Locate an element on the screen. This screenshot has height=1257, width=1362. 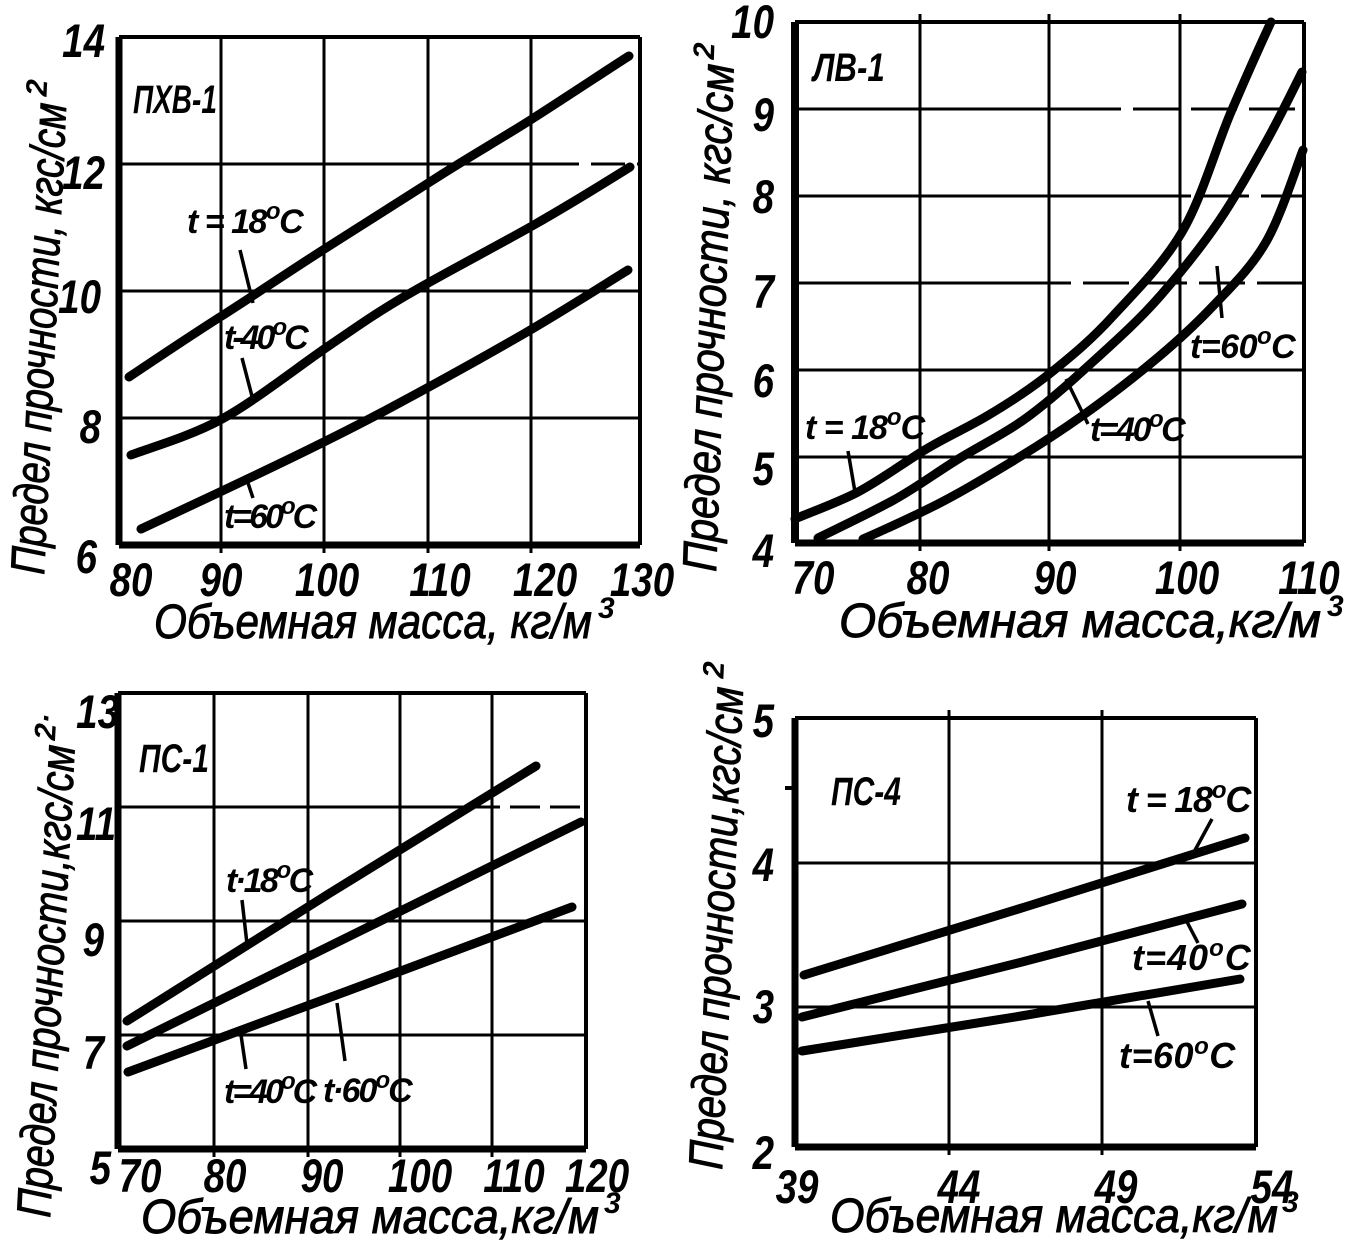
svg-text: t·60oC is located at coordinates (368, 1088).